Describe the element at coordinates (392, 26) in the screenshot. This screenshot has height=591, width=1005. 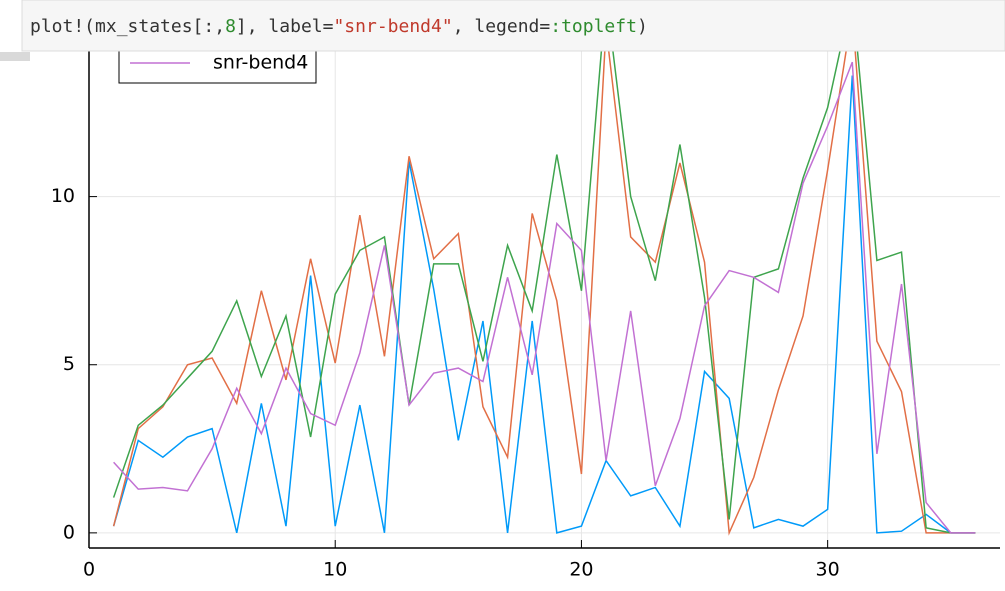
I see `code-token: "snr-bend4"` at that location.